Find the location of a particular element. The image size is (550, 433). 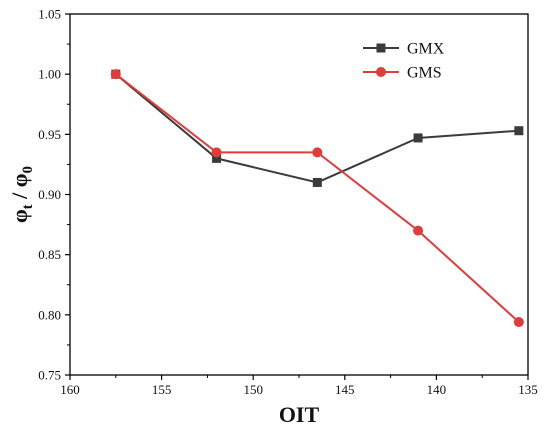

legend-marker-gms is located at coordinates (381, 72).